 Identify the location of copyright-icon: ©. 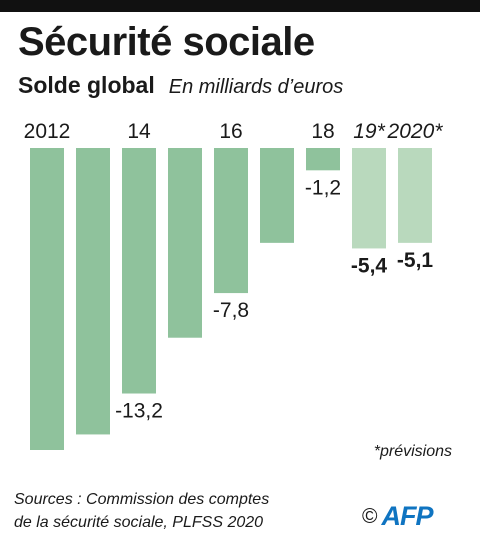
(370, 516).